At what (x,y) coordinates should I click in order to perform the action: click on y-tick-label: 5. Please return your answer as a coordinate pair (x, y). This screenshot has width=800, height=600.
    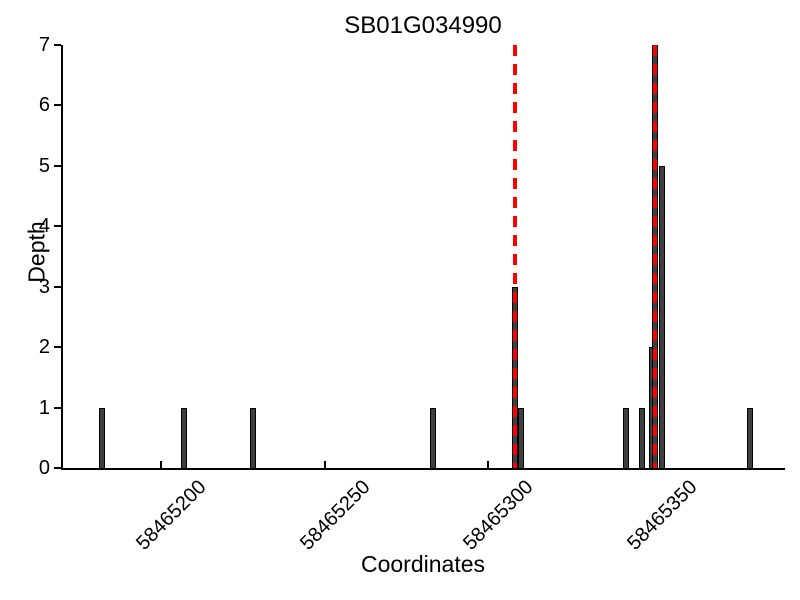
    Looking at the image, I should click on (44, 165).